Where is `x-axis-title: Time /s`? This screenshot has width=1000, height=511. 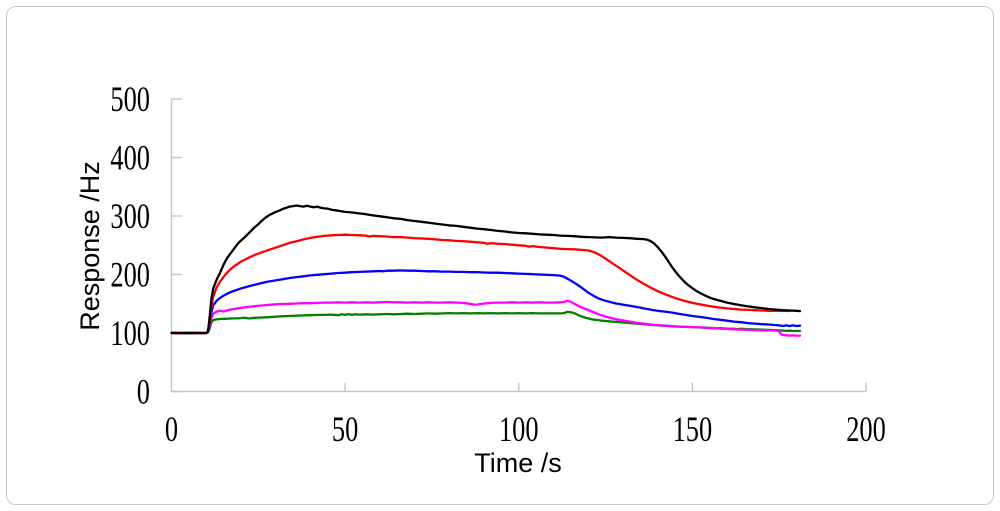
x-axis-title: Time /s is located at coordinates (518, 463).